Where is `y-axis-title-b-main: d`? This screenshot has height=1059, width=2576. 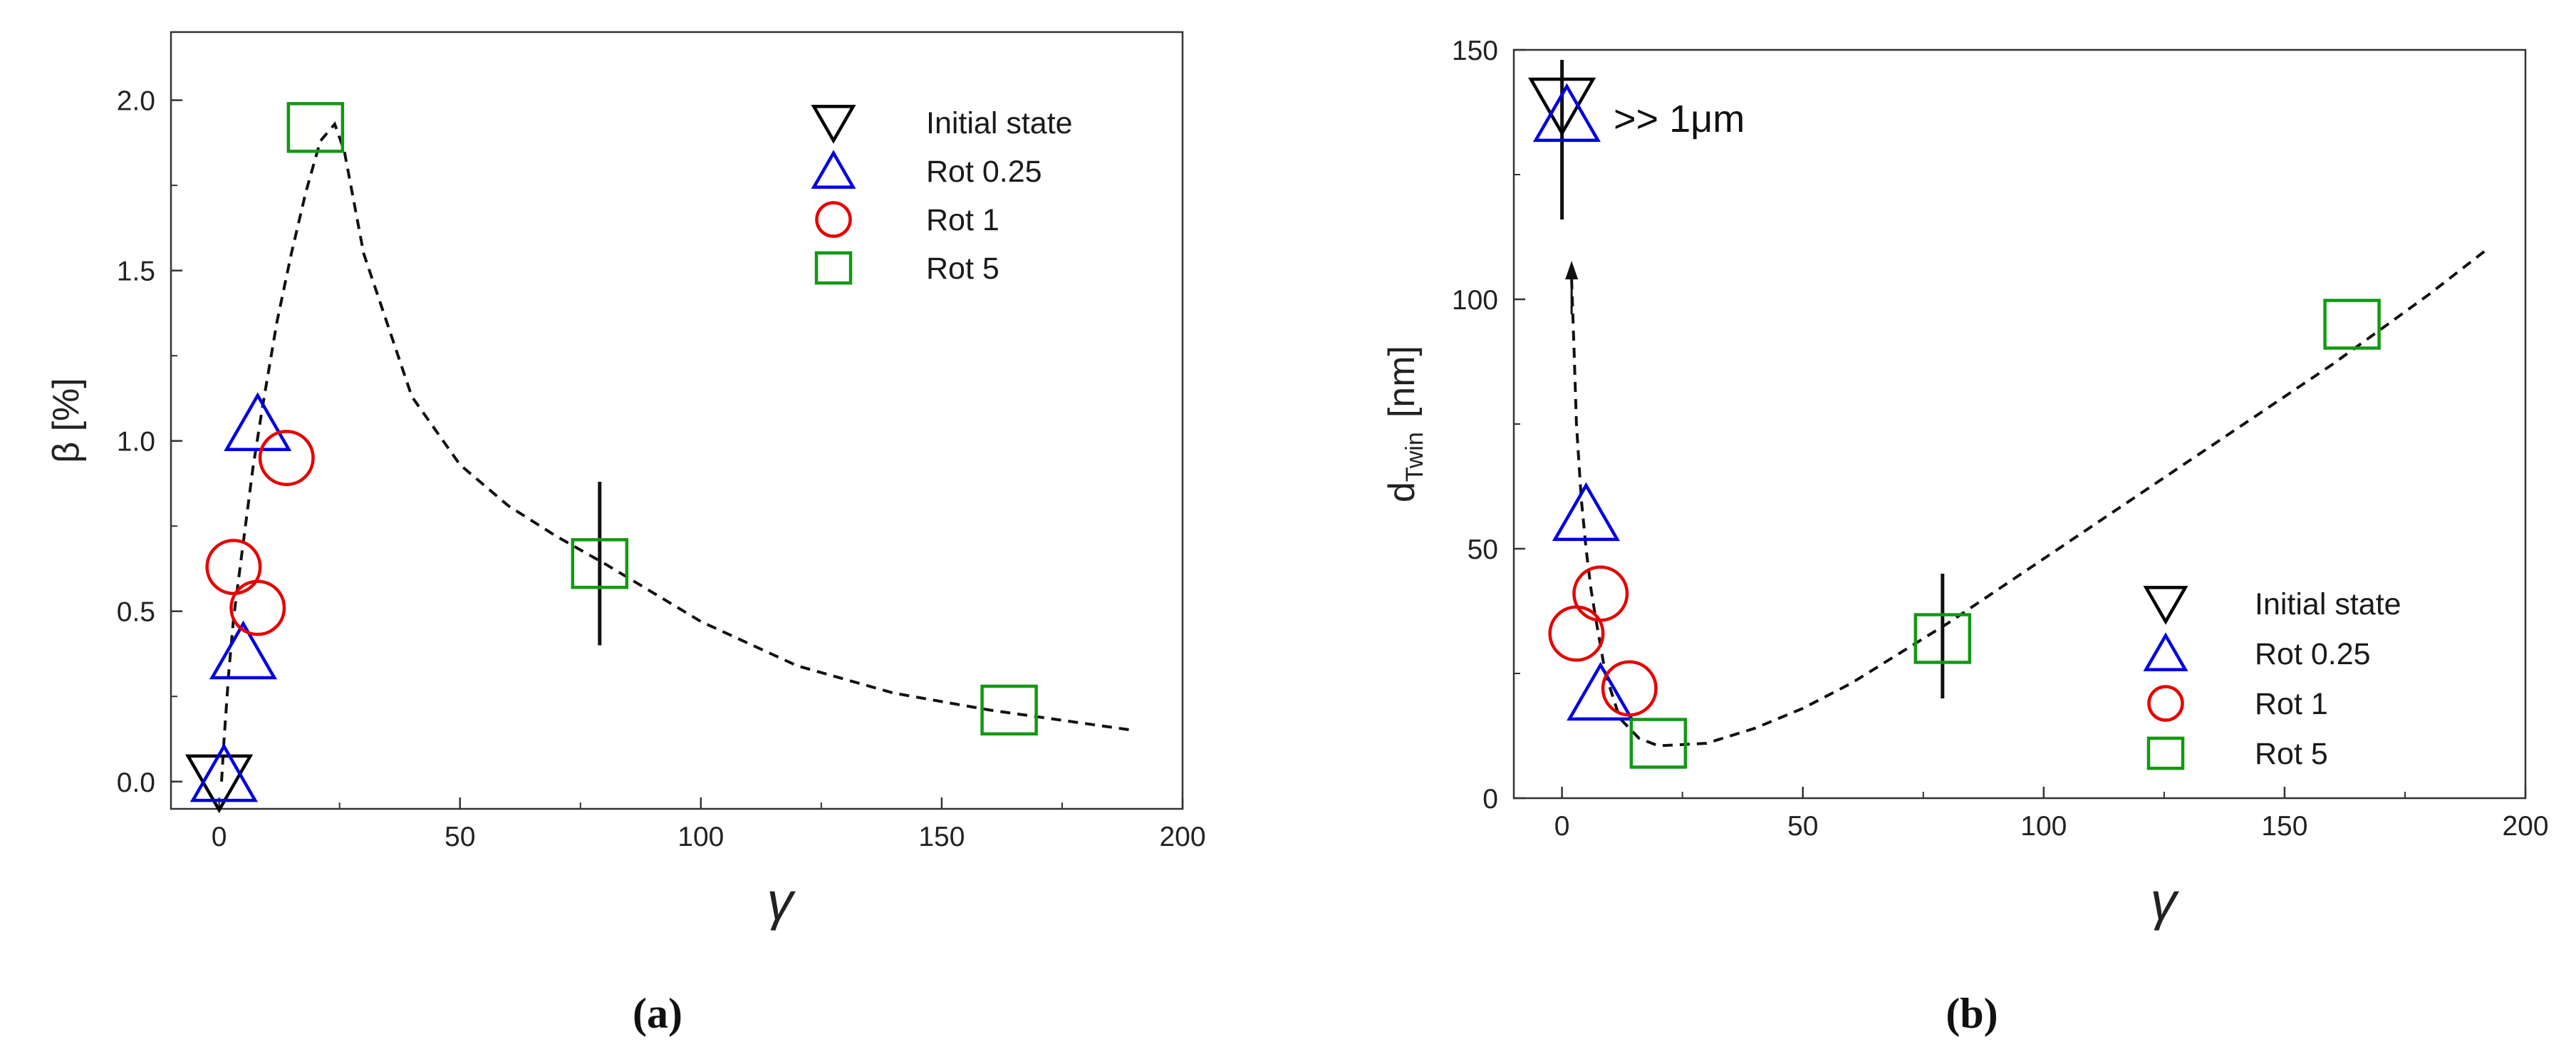 y-axis-title-b-main: d is located at coordinates (1402, 492).